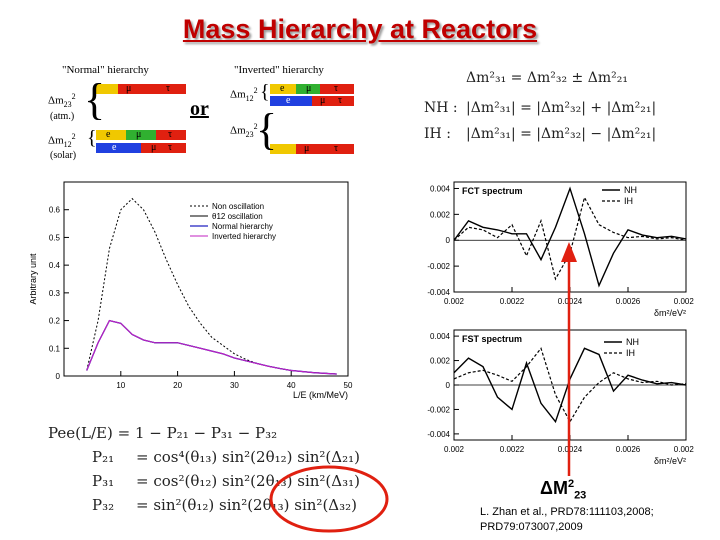 Image resolution: width=720 pixels, height=540 pixels. Describe the element at coordinates (492, 339) in the screenshot. I see `chart-title: FST spectrum` at that location.